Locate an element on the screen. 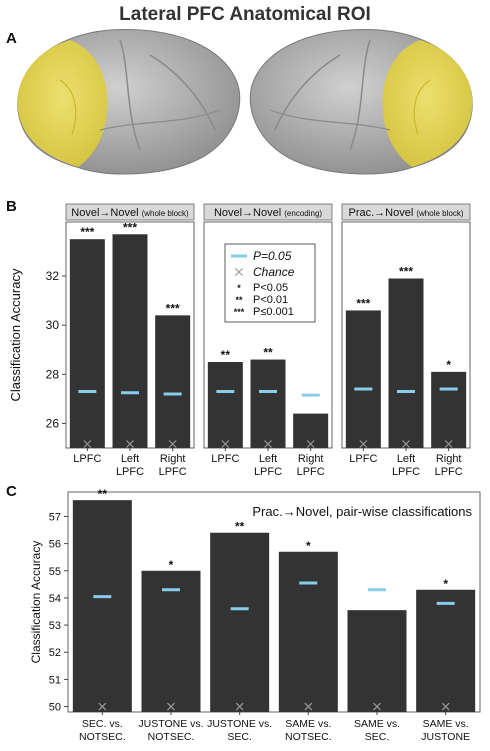  panel-b-ytick-label: 28 is located at coordinates (53, 374).